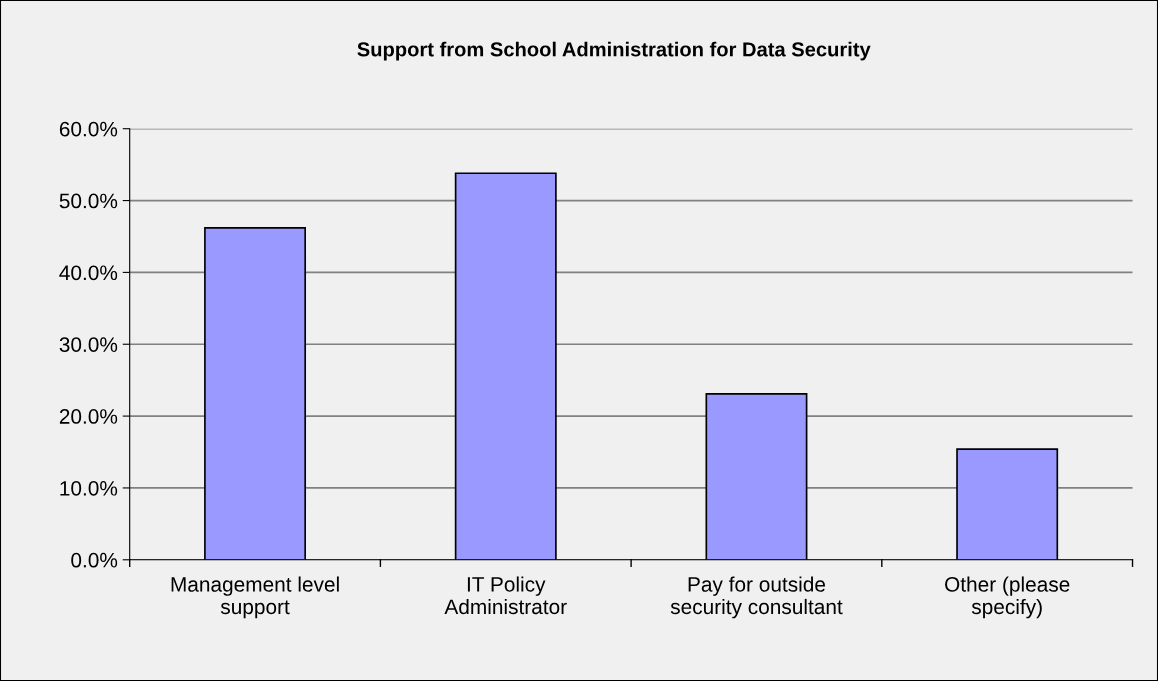  I want to click on y-tick-label: 40.0%, so click(88, 273).